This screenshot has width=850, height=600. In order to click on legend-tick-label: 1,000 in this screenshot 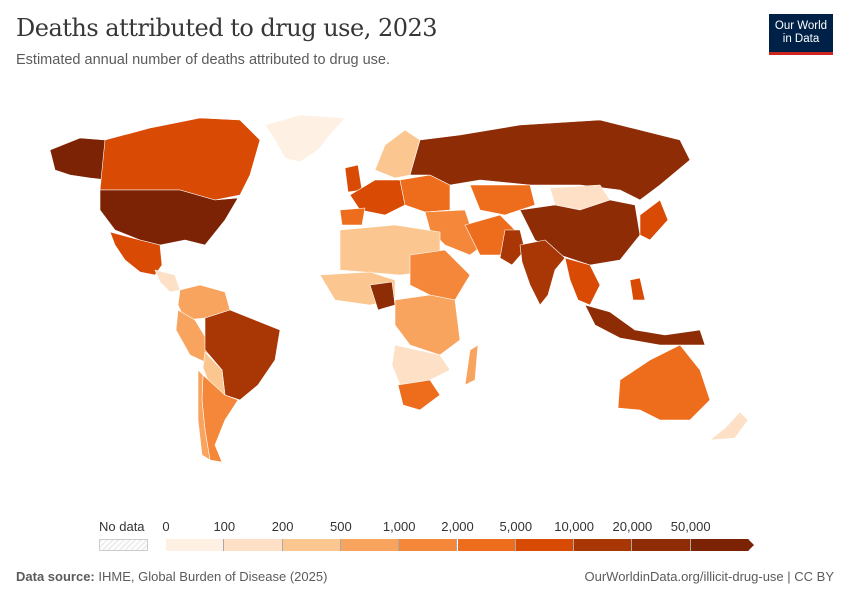, I will do `click(399, 526)`.